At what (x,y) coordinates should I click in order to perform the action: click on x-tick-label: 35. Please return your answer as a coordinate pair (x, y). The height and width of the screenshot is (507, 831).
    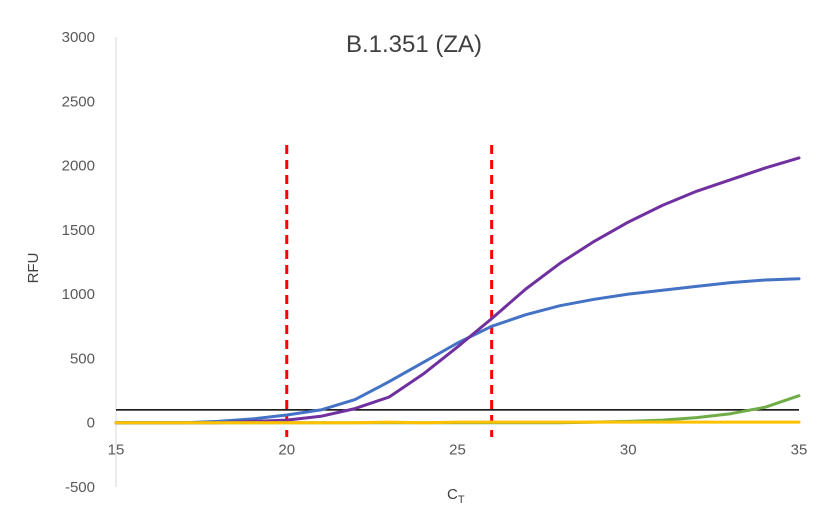
    Looking at the image, I should click on (799, 450).